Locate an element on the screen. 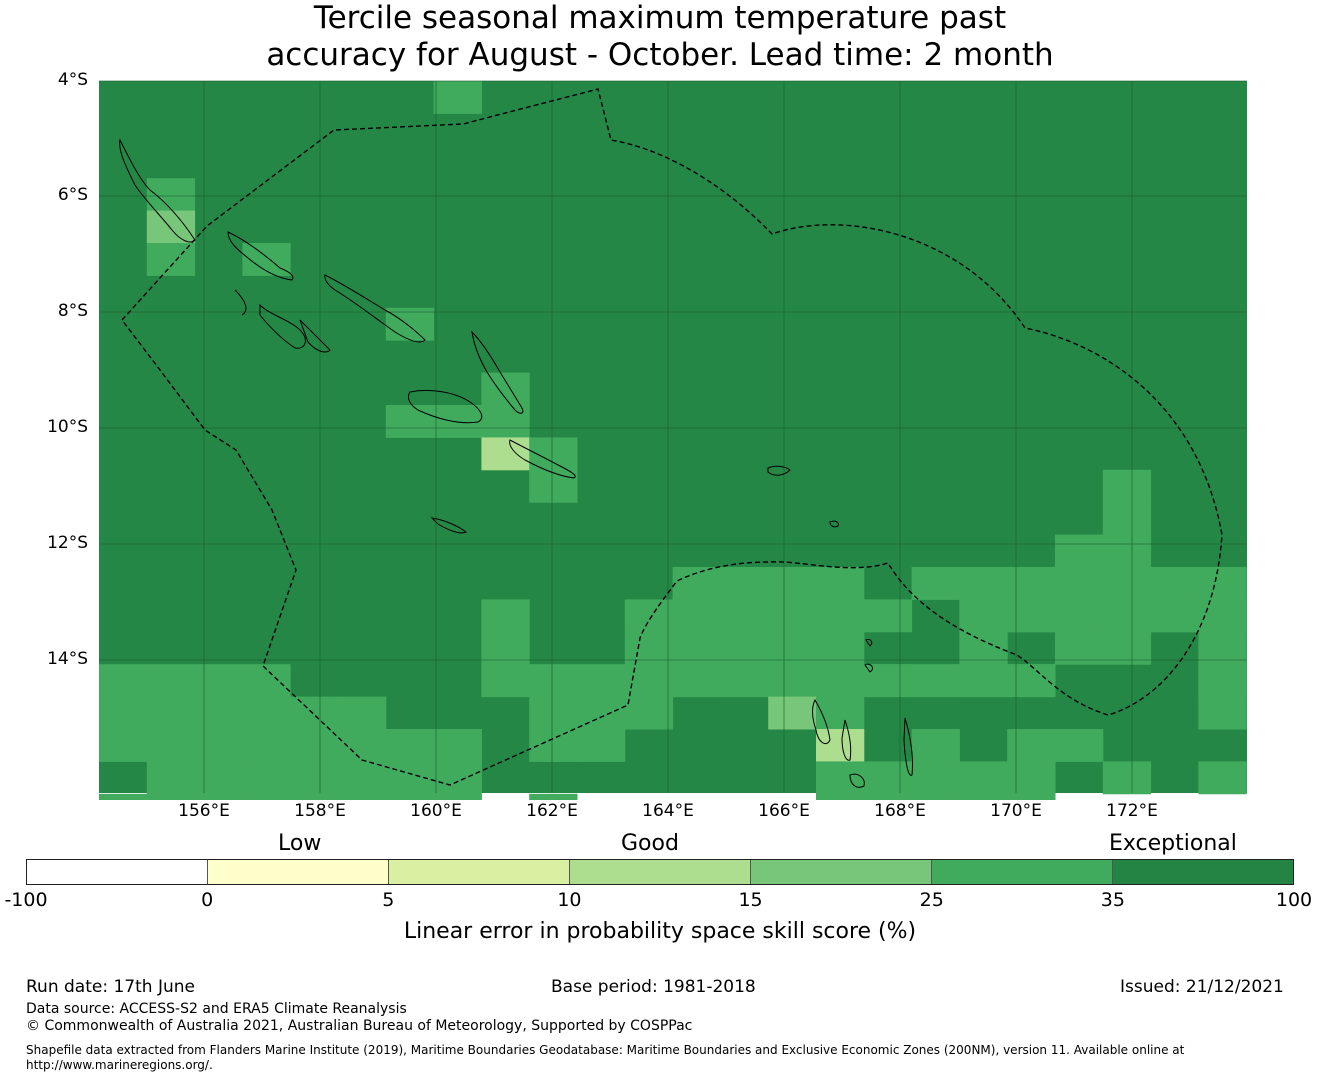  longitude-tick-label: 160°E is located at coordinates (436, 811).